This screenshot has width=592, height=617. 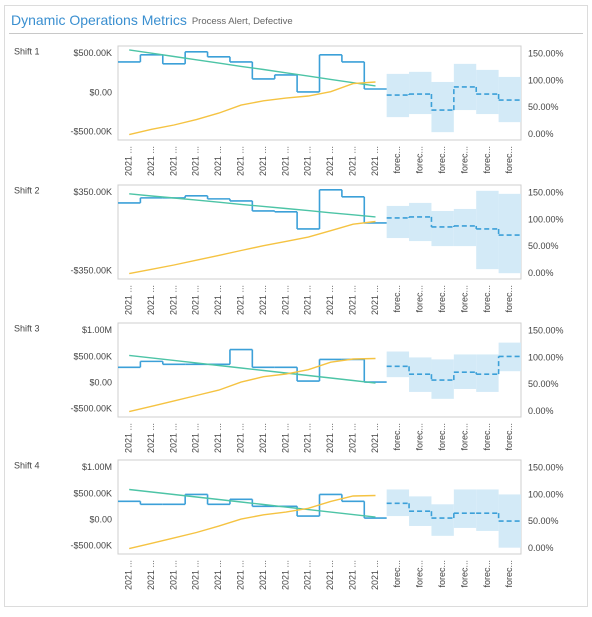 I want to click on panel-title: Shift 1, so click(x=27, y=51).